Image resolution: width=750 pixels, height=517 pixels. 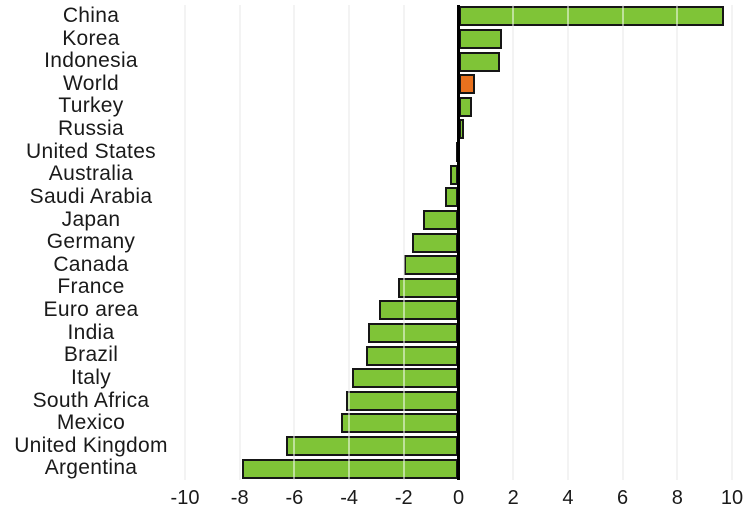 I want to click on x-tick-label: 10, so click(x=732, y=498).